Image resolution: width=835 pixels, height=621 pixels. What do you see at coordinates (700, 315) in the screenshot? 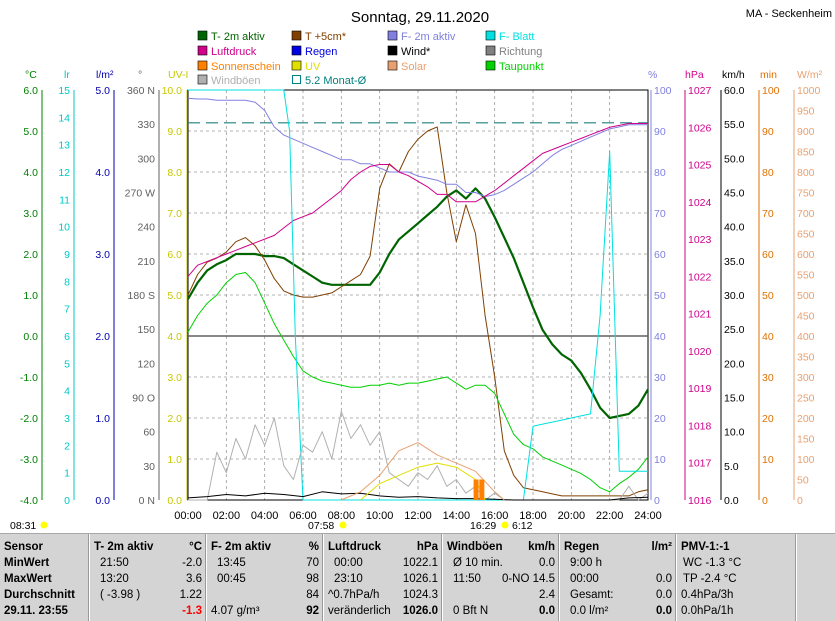
I see `right-axis-tick: 1021` at bounding box center [700, 315].